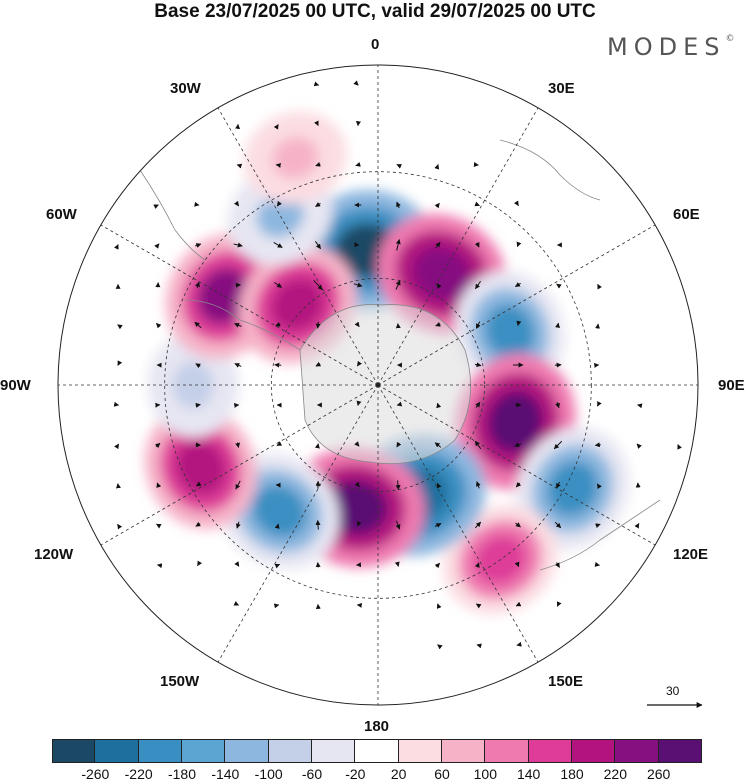  I want to click on lon-label-90w: 90W, so click(15, 385).